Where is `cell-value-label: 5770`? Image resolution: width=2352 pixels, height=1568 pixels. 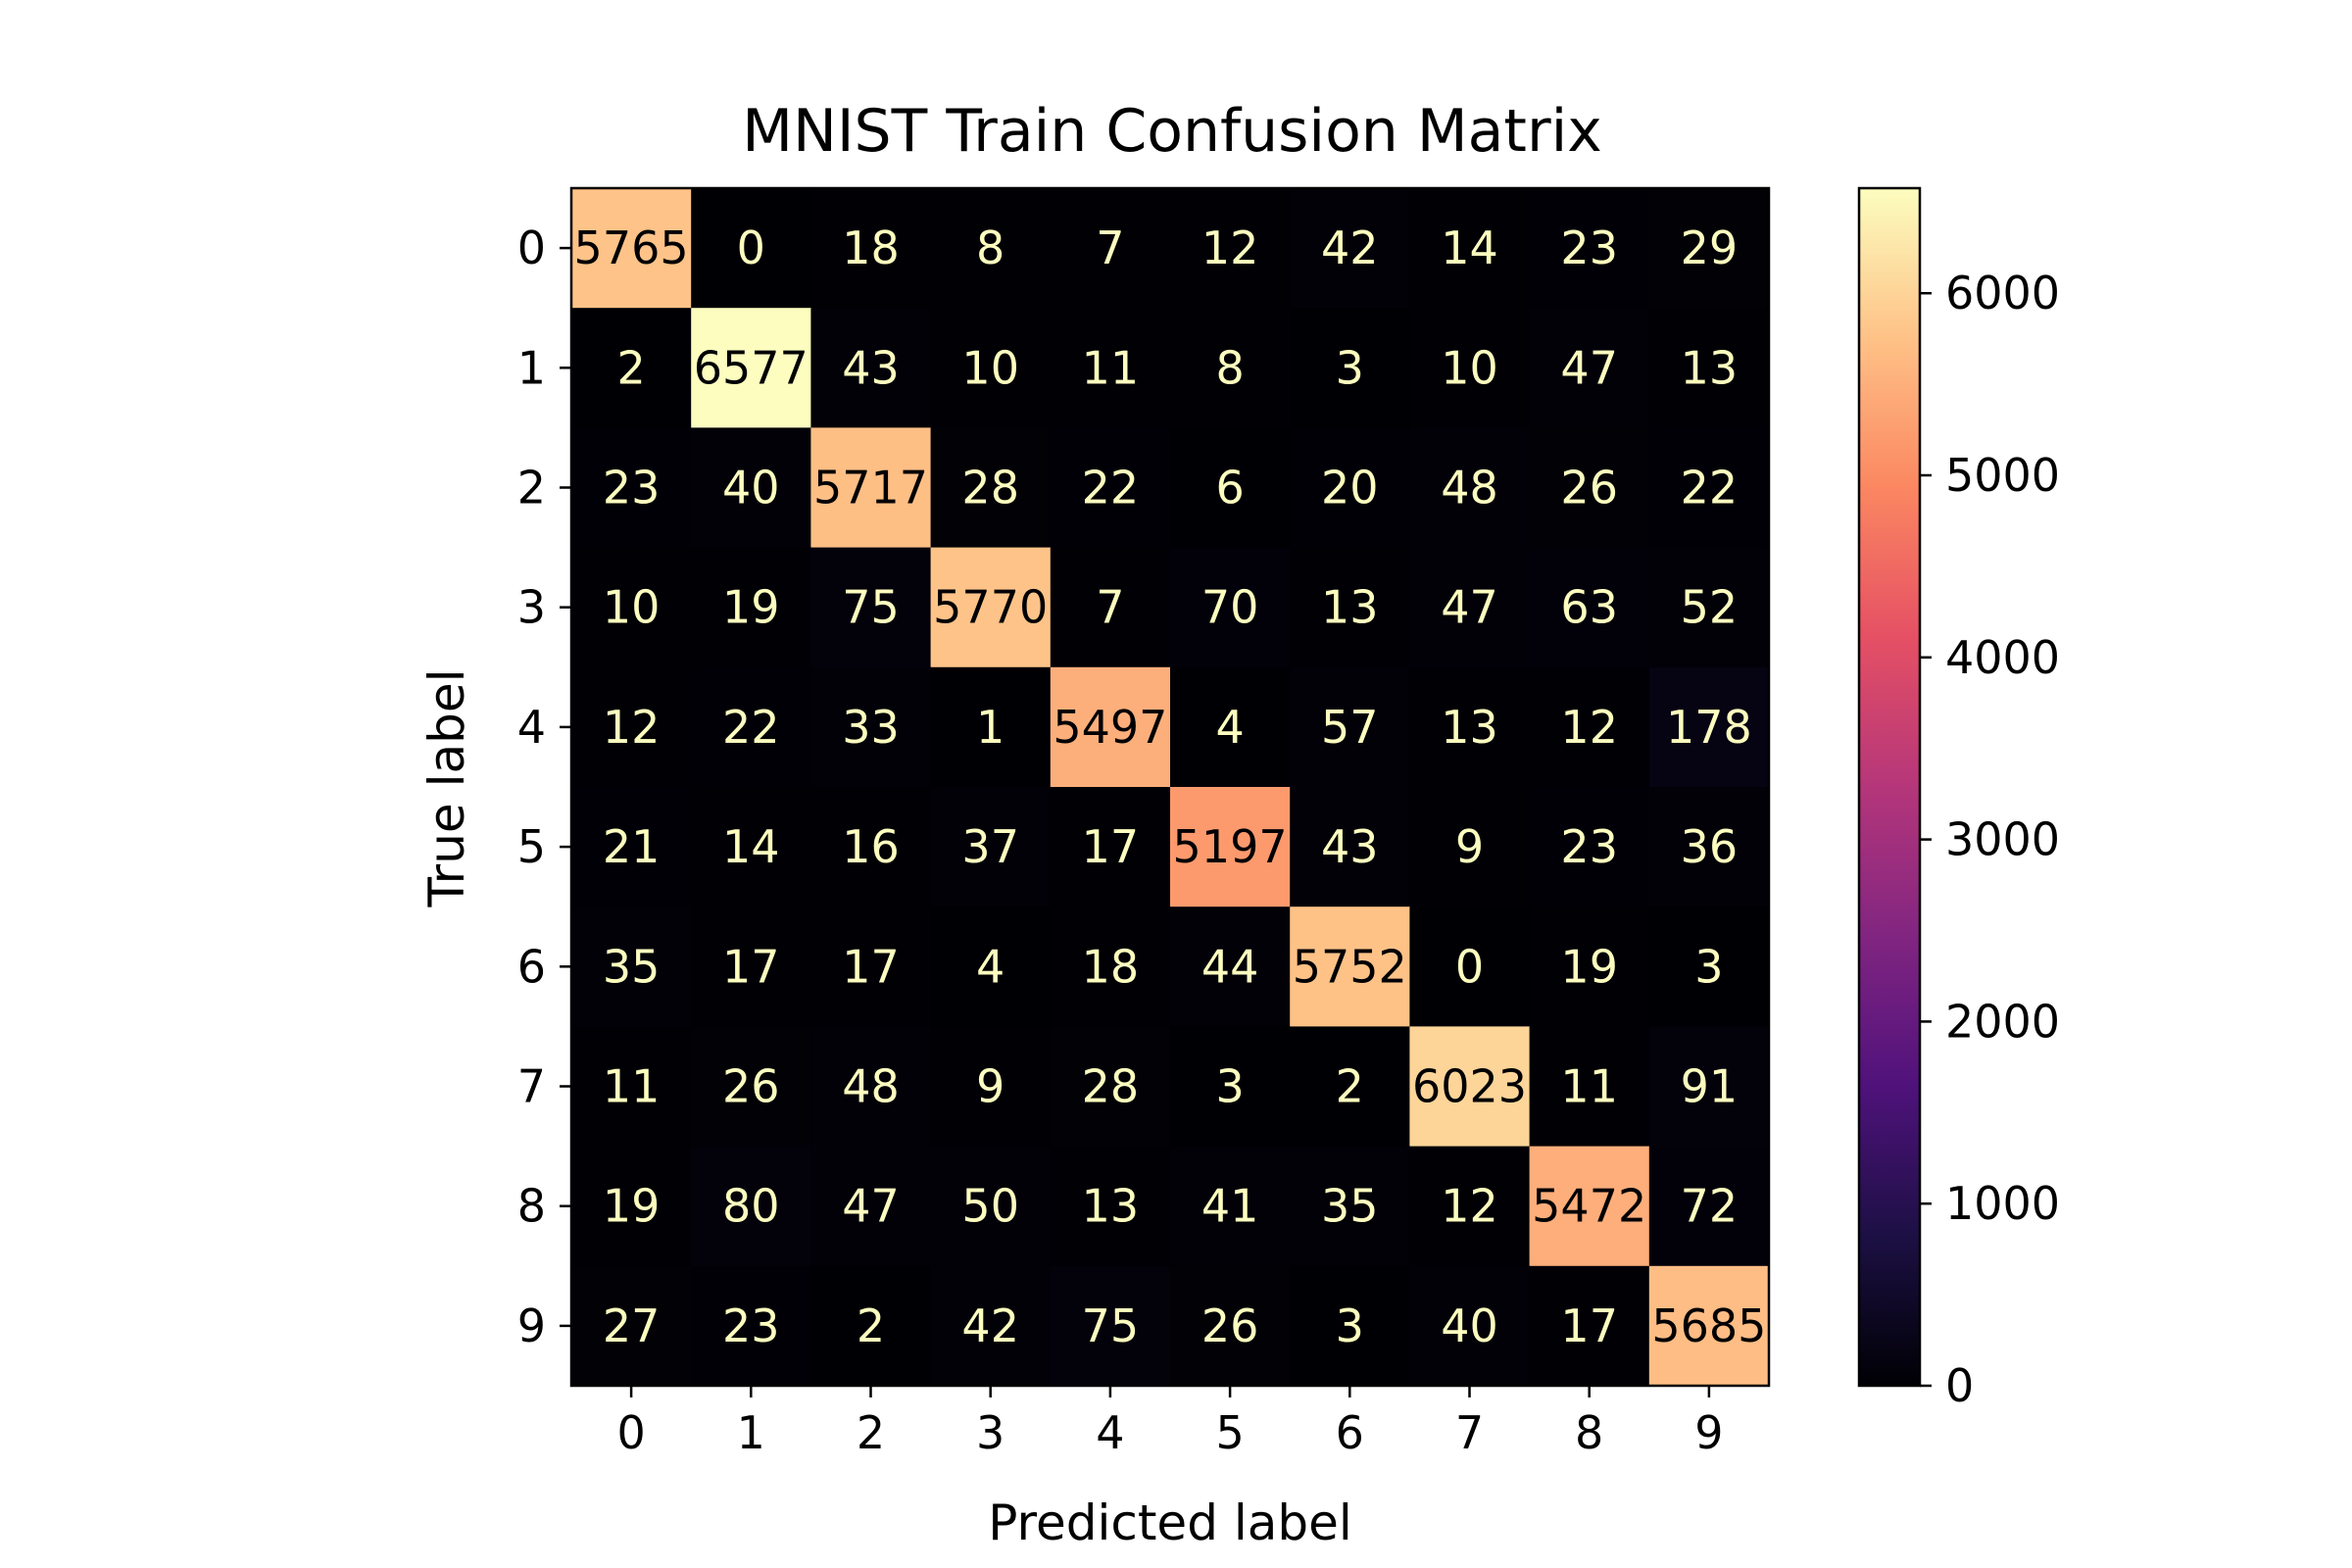 cell-value-label: 5770 is located at coordinates (990, 607).